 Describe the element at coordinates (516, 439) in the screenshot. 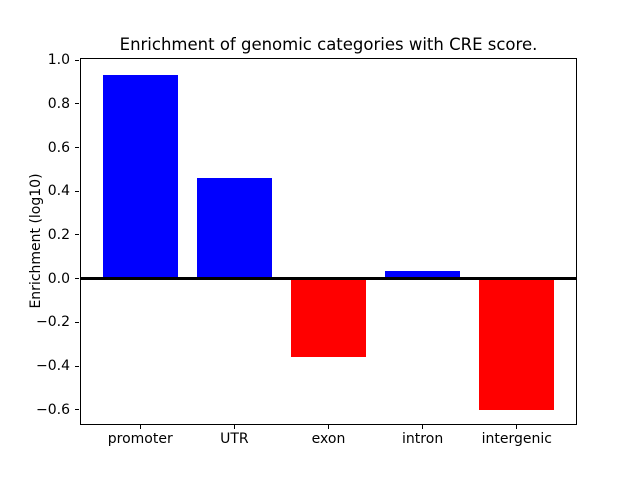

I see `x-tick-label-intergenic: intergenic` at that location.